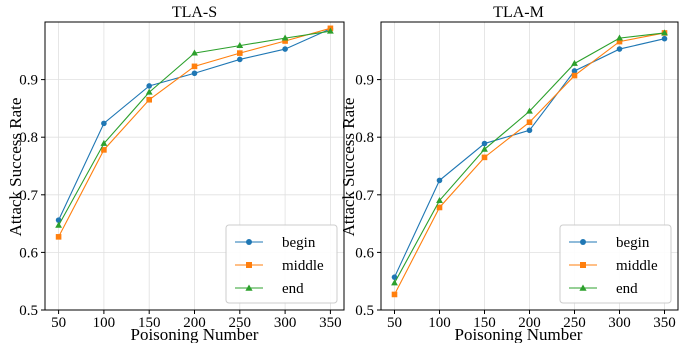 The width and height of the screenshot is (679, 343). I want to click on chart-title: TLA-S, so click(194, 12).